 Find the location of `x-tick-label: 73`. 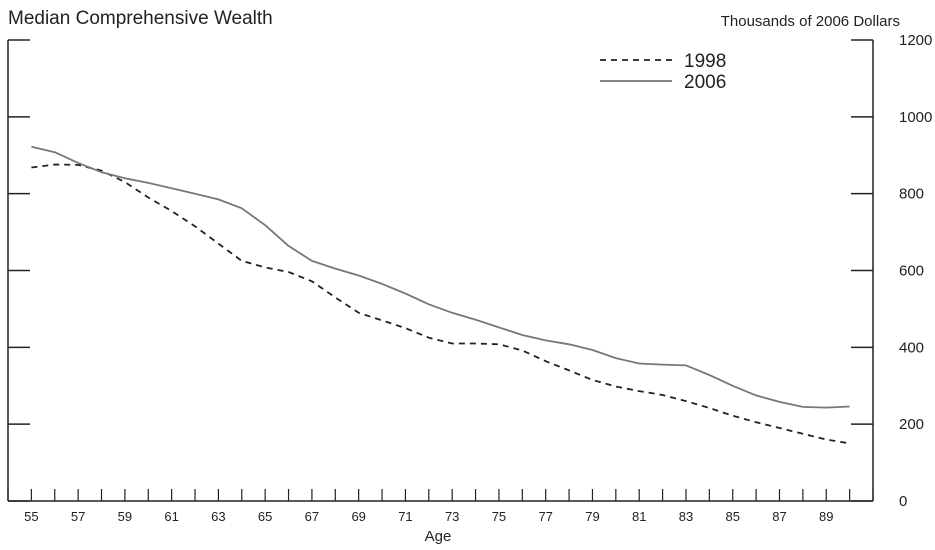

x-tick-label: 73 is located at coordinates (452, 516).